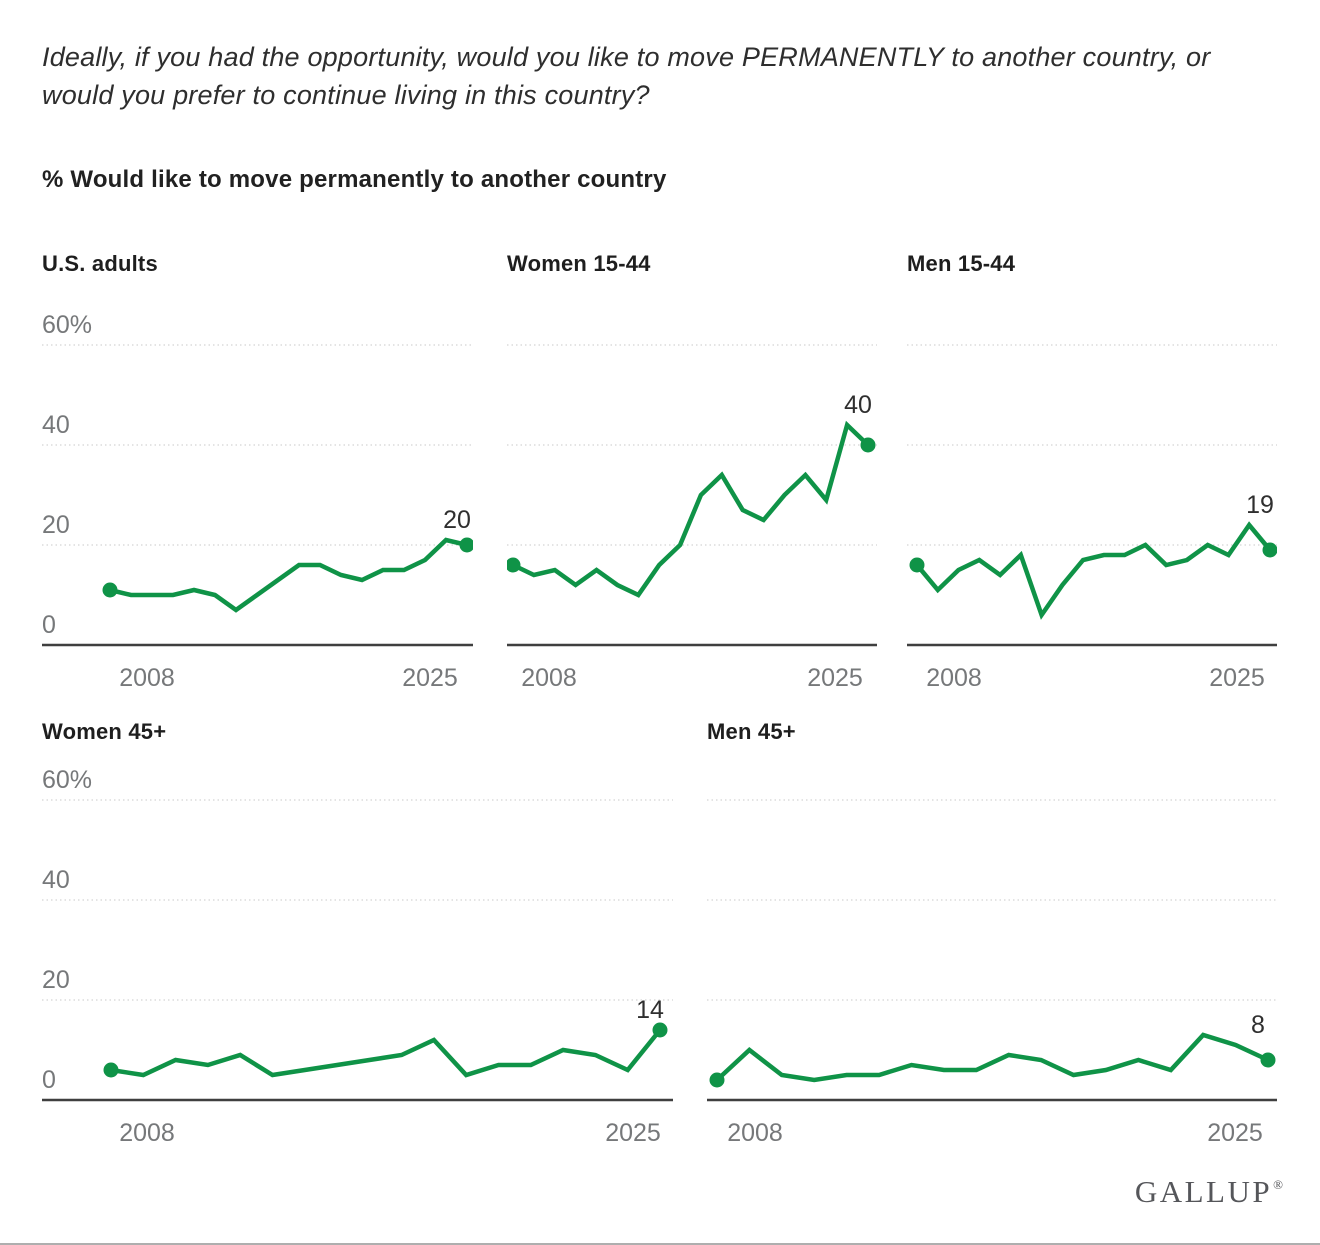 The width and height of the screenshot is (1320, 1245). I want to click on chart-panel-title: Men 45+, so click(751, 731).